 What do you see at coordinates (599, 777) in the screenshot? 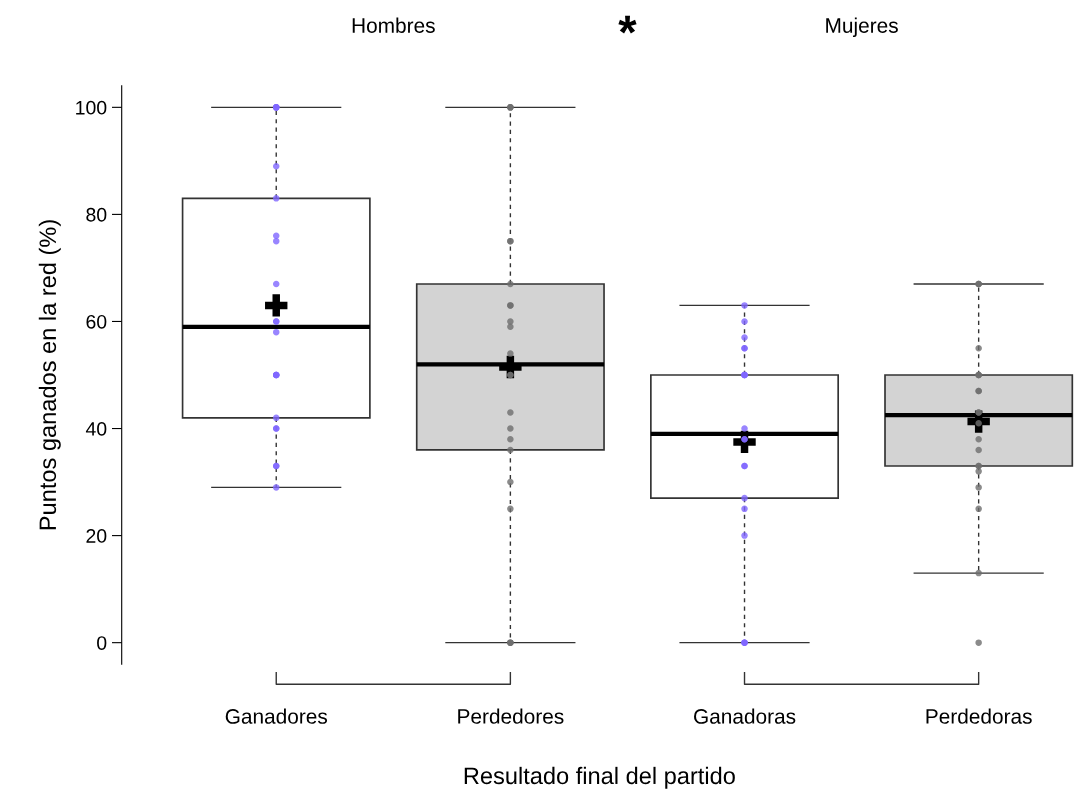
I see `x-axis-title: Resultado final del partido` at bounding box center [599, 777].